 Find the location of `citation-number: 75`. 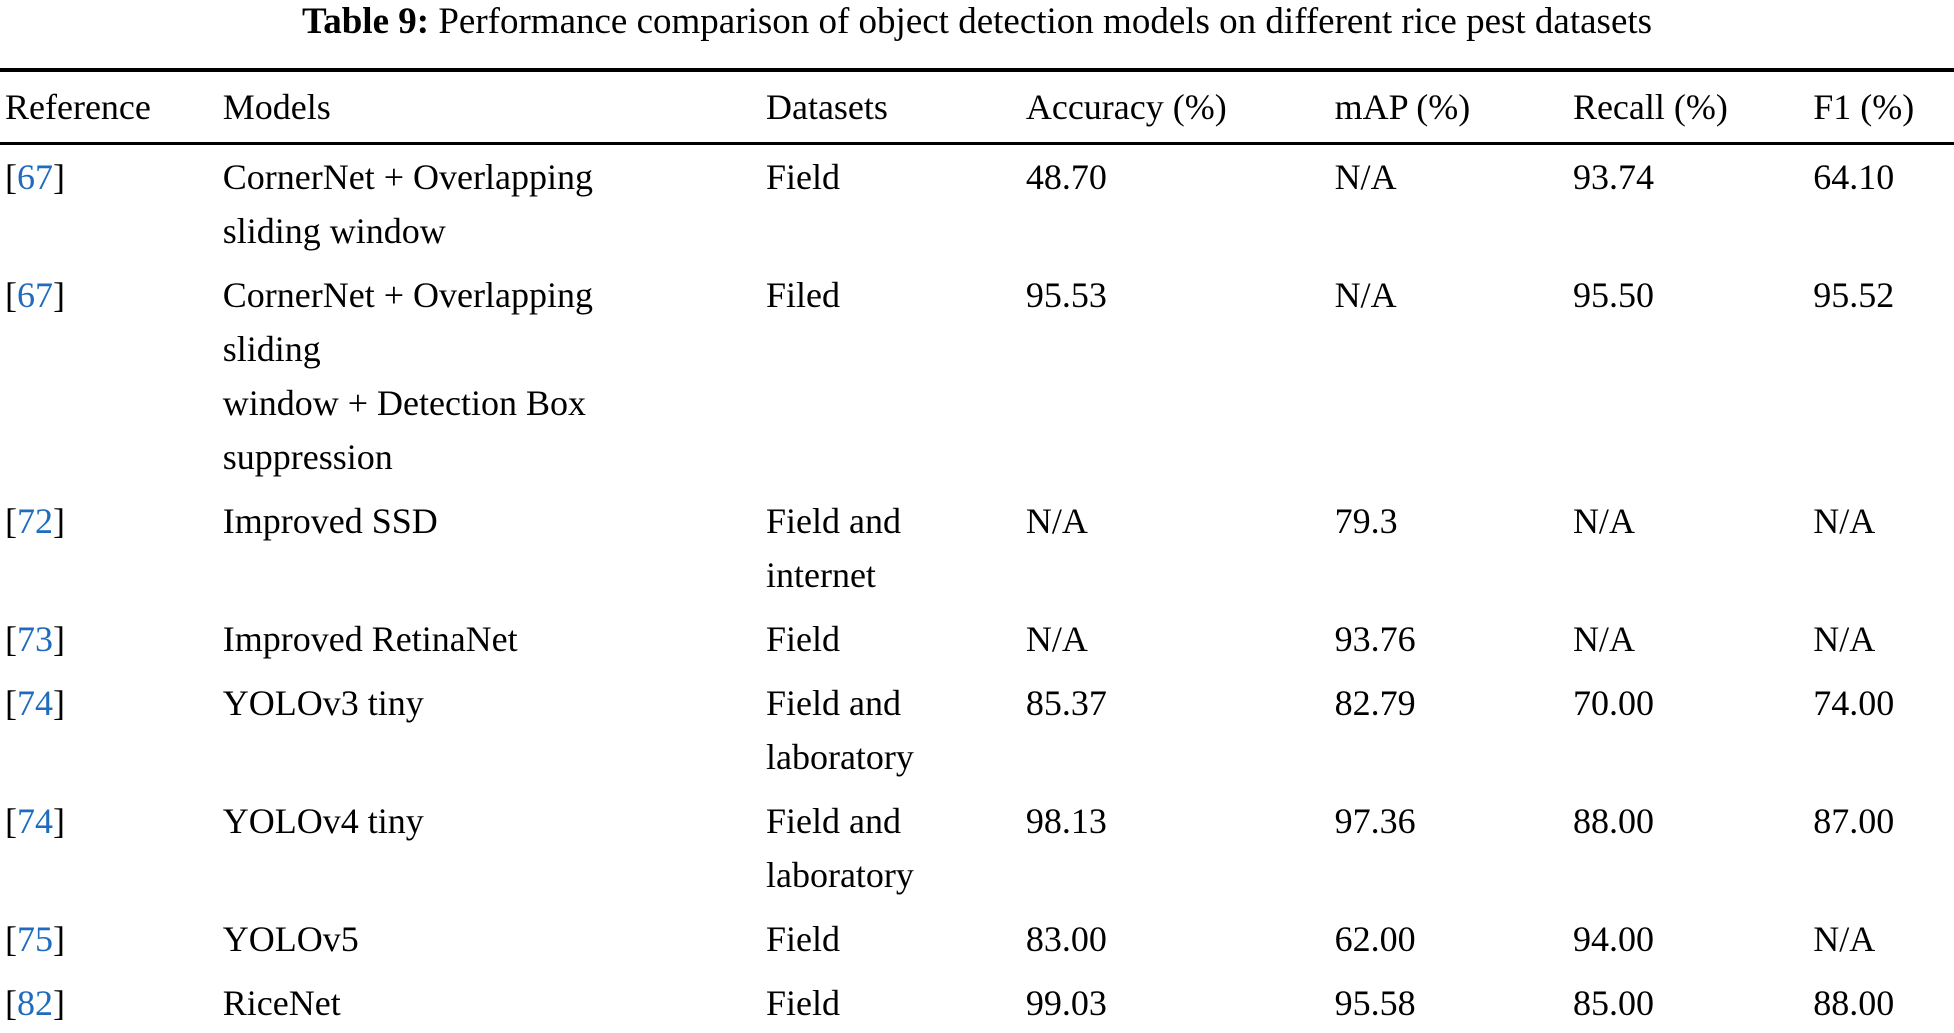

citation-number: 75 is located at coordinates (35, 939).